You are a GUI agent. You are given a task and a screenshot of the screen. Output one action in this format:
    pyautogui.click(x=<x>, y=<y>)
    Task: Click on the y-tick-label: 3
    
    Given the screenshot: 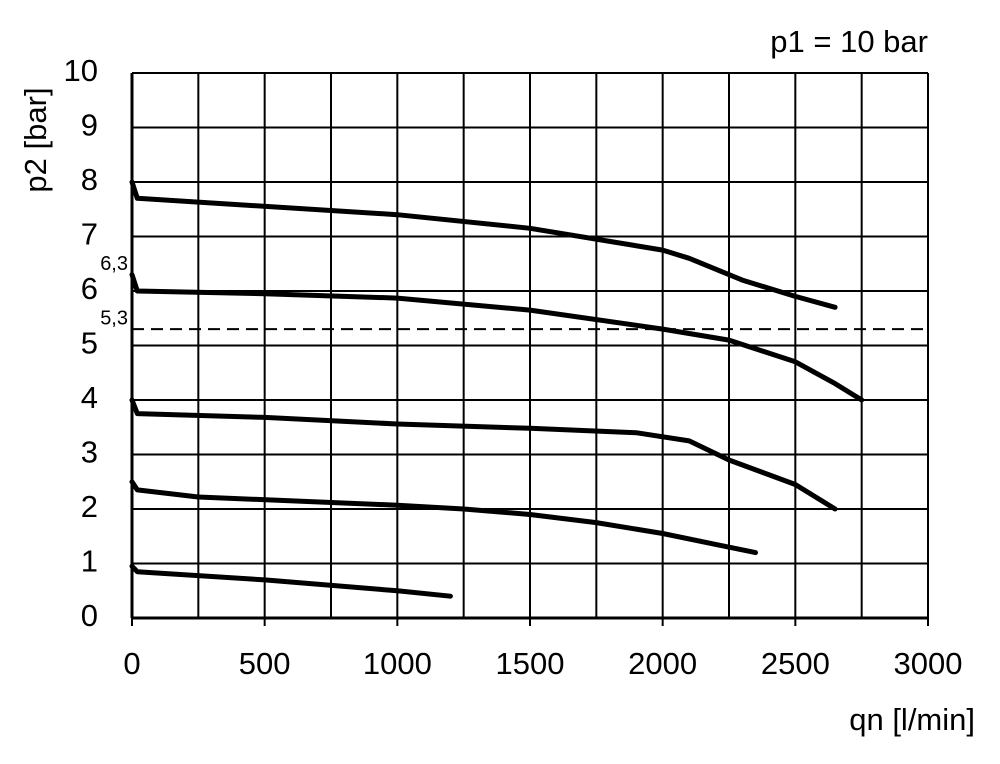 What is the action you would take?
    pyautogui.click(x=89, y=452)
    